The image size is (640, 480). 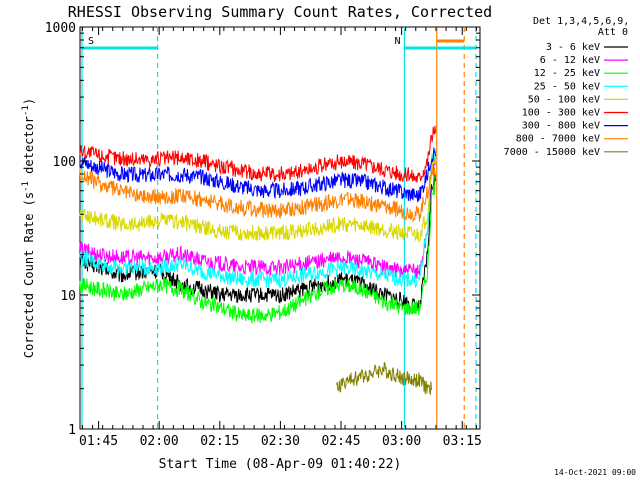 I want to click on series-line-50-100-kev, so click(x=258, y=199).